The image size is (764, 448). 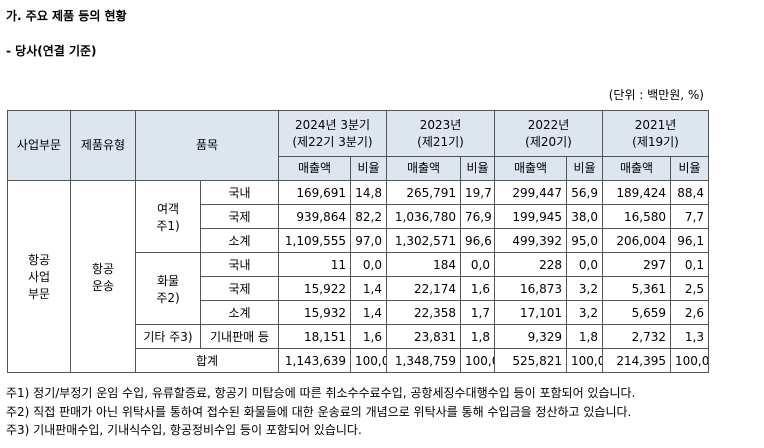 What do you see at coordinates (168, 225) in the screenshot?
I see `text-line: 주1)` at bounding box center [168, 225].